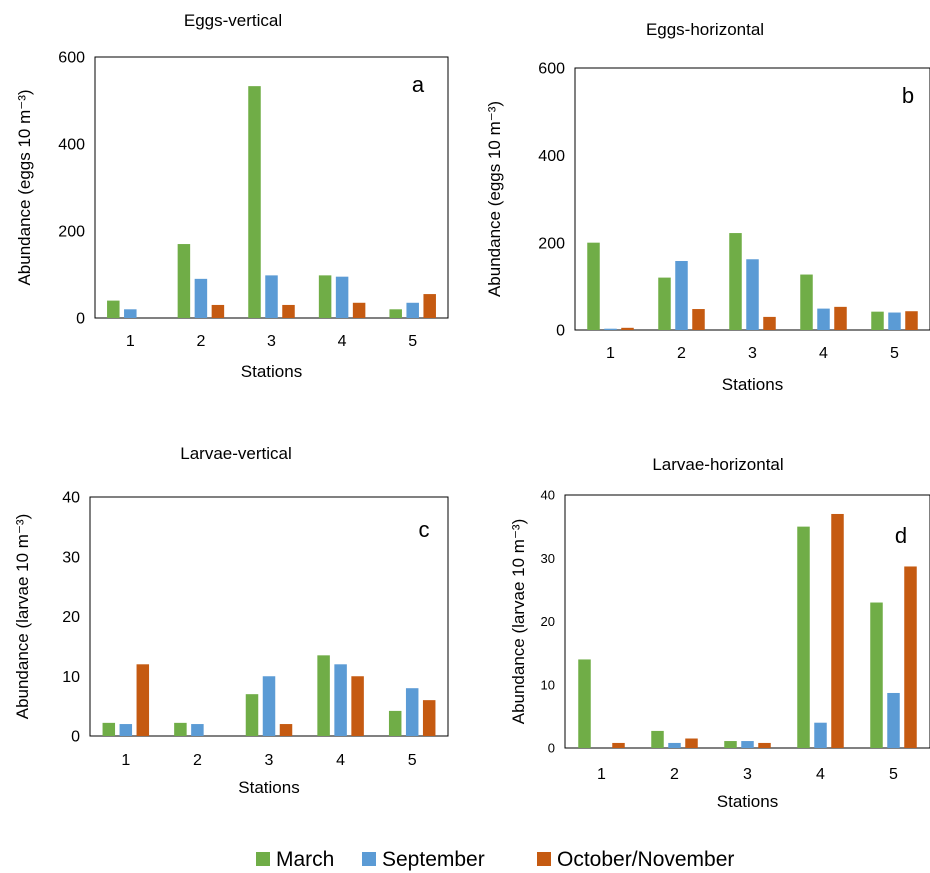 The width and height of the screenshot is (930, 873). What do you see at coordinates (305, 859) in the screenshot?
I see `legend-label: March` at bounding box center [305, 859].